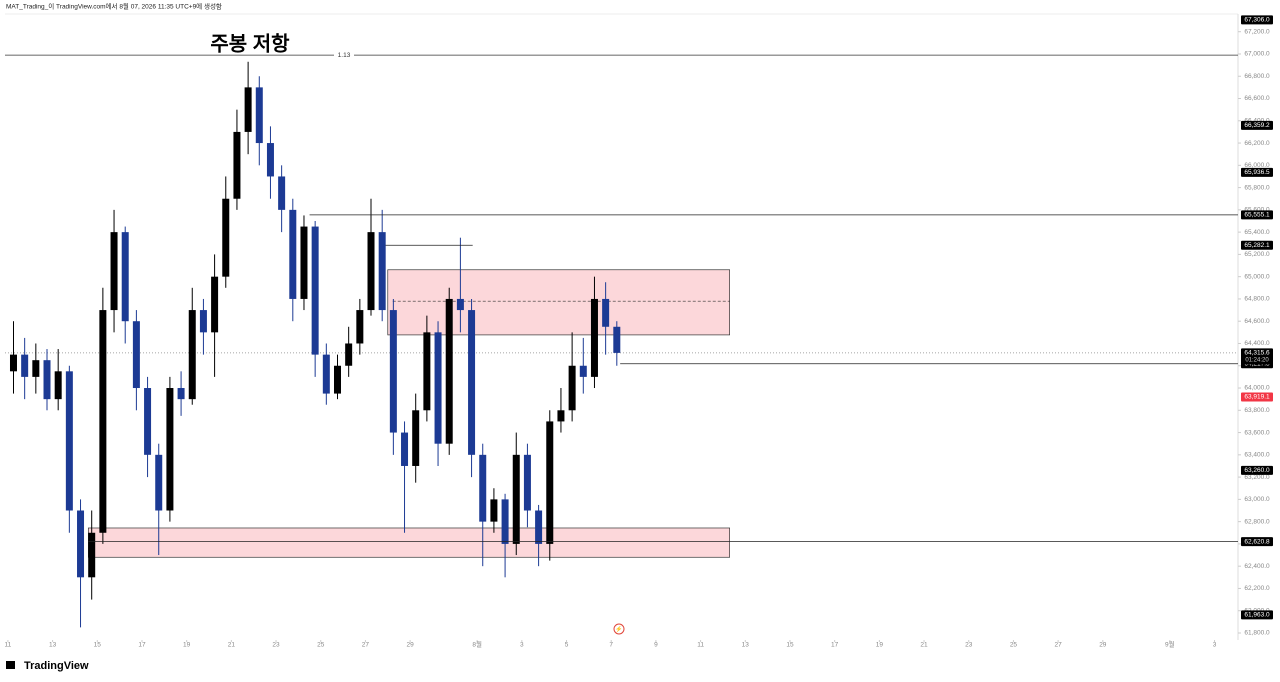 The height and width of the screenshot is (682, 1280). What do you see at coordinates (1257, 187) in the screenshot?
I see `y-tick-label: 65,800.0` at bounding box center [1257, 187].